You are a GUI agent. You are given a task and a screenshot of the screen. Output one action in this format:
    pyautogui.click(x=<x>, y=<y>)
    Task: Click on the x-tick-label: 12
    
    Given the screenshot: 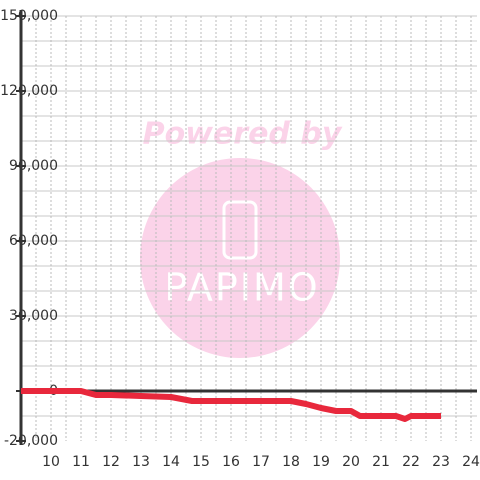 What is the action you would take?
    pyautogui.click(x=111, y=462)
    